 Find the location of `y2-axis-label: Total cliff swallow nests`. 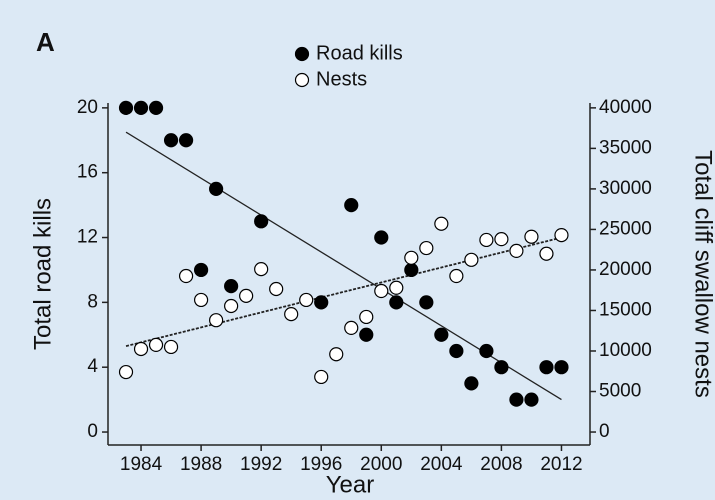

y2-axis-label: Total cliff swallow nests is located at coordinates (702, 274).